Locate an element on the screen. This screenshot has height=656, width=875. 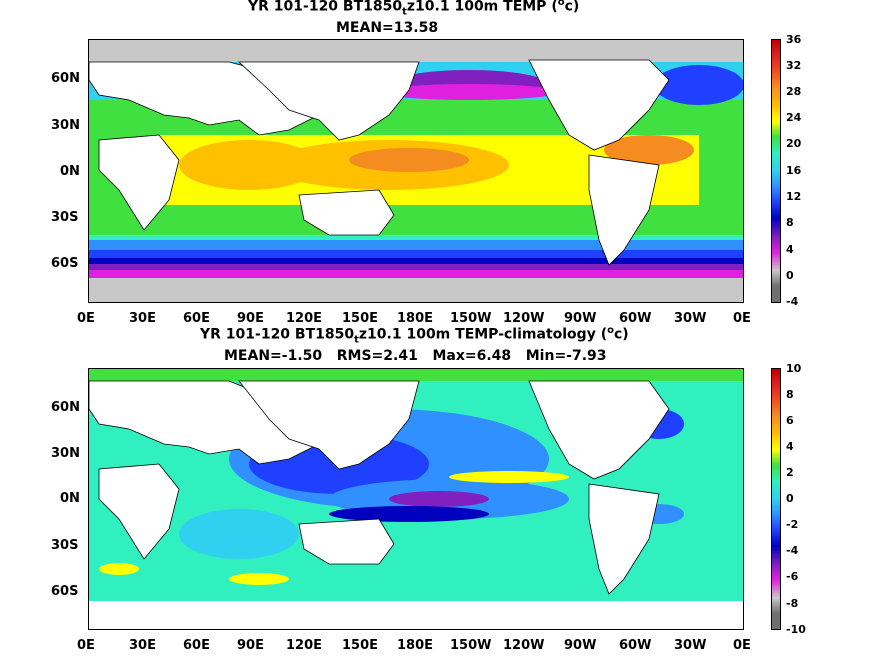
panel2-lon-0e: 0E is located at coordinates (86, 645).